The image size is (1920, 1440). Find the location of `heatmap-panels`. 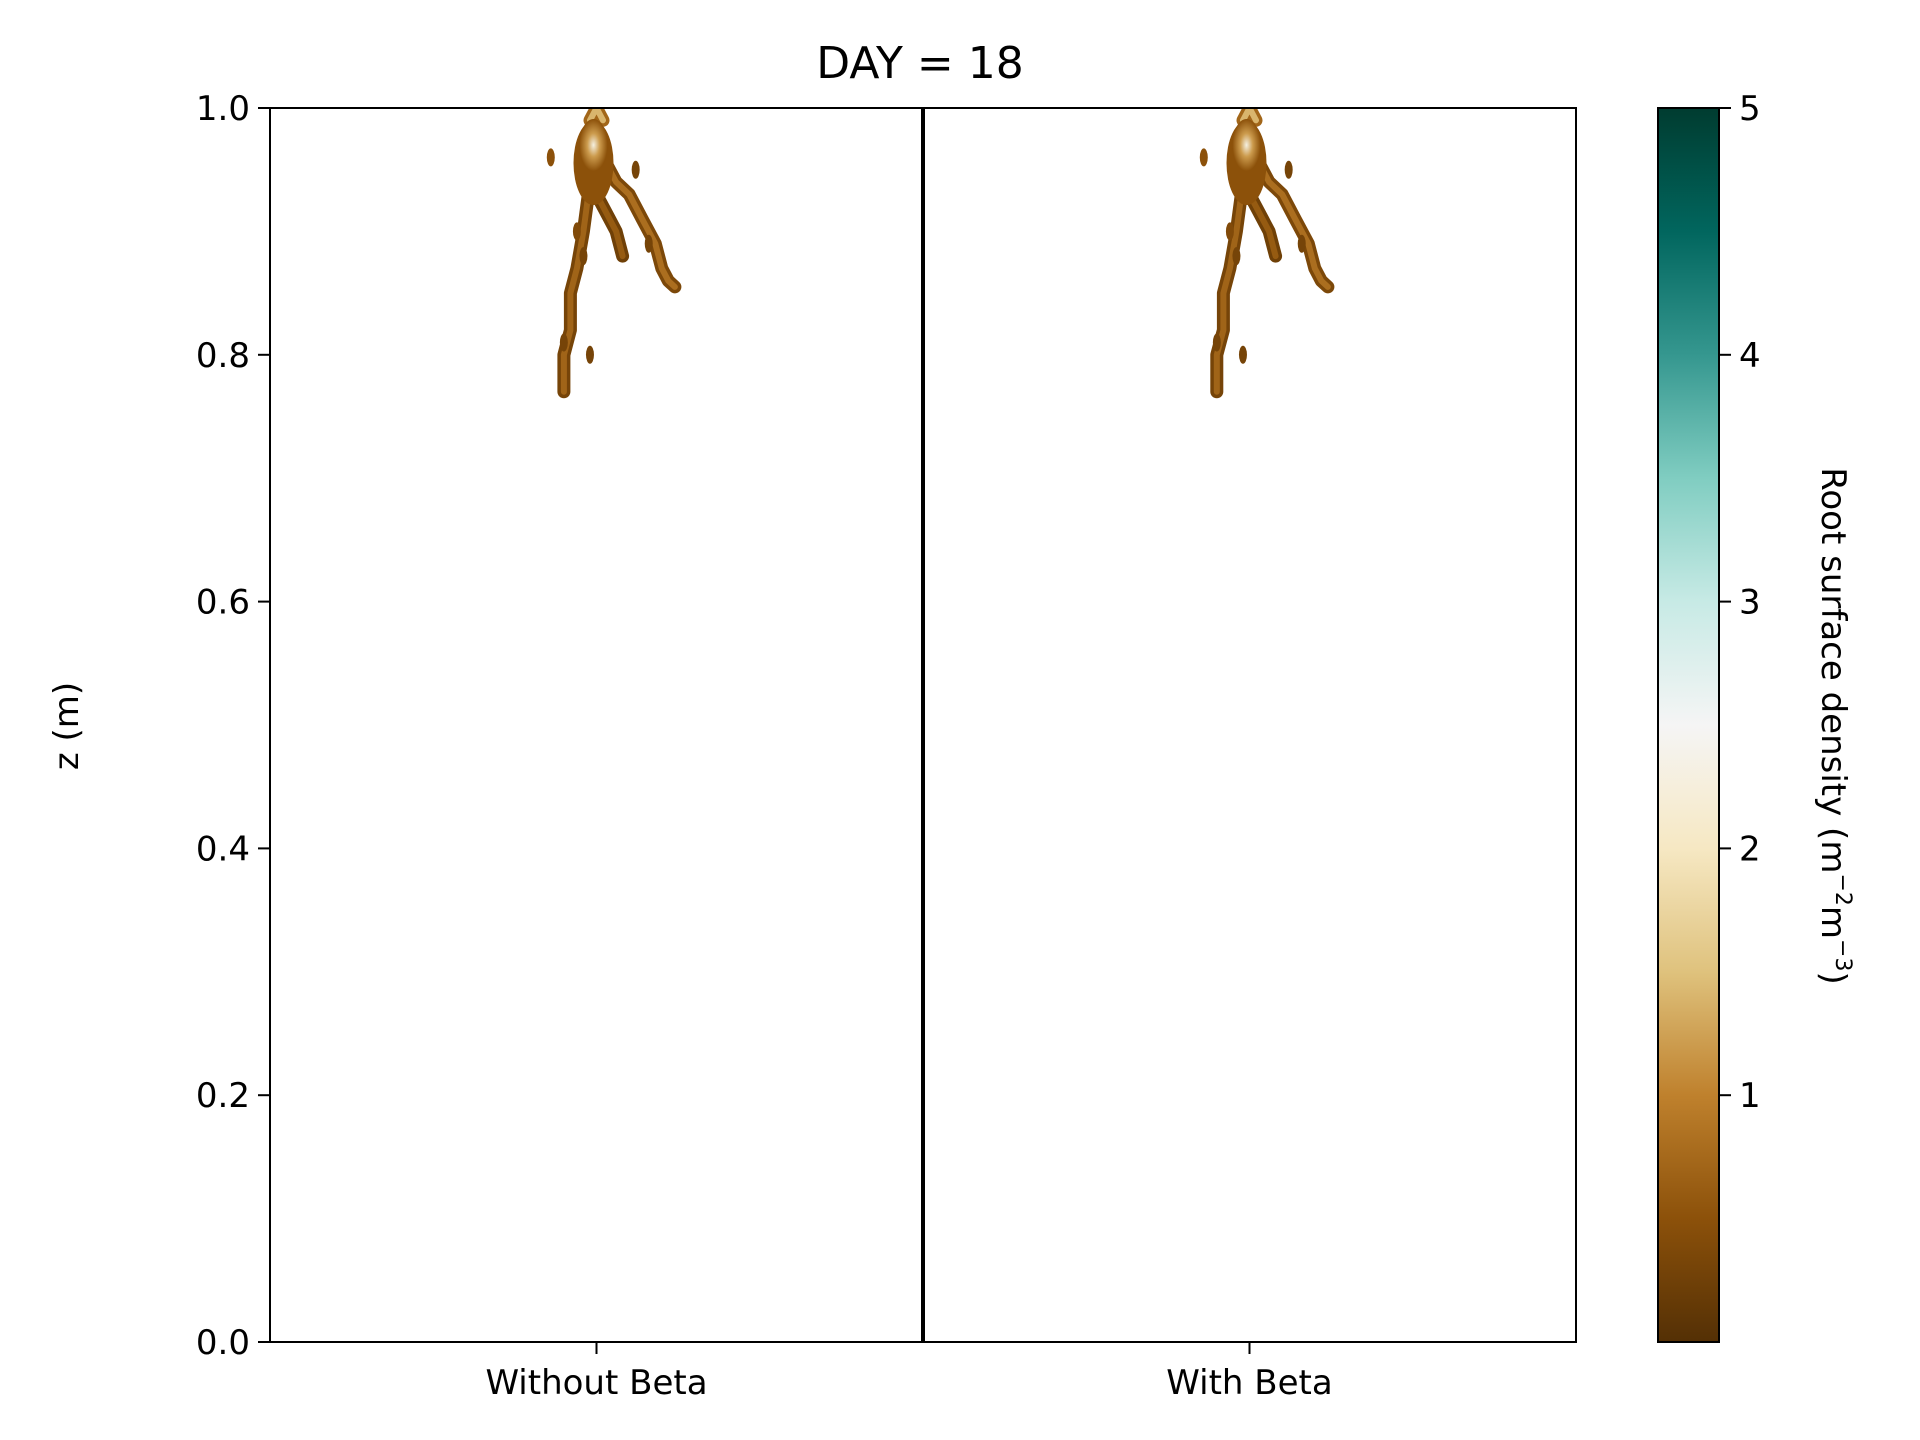

heatmap-panels is located at coordinates (940, 253).